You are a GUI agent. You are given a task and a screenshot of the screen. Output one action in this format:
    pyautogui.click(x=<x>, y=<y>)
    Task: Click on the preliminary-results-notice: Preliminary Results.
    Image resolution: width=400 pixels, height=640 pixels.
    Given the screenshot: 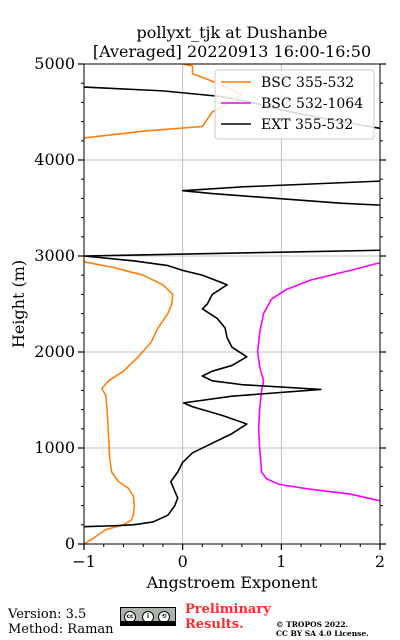 What is the action you would take?
    pyautogui.click(x=228, y=617)
    